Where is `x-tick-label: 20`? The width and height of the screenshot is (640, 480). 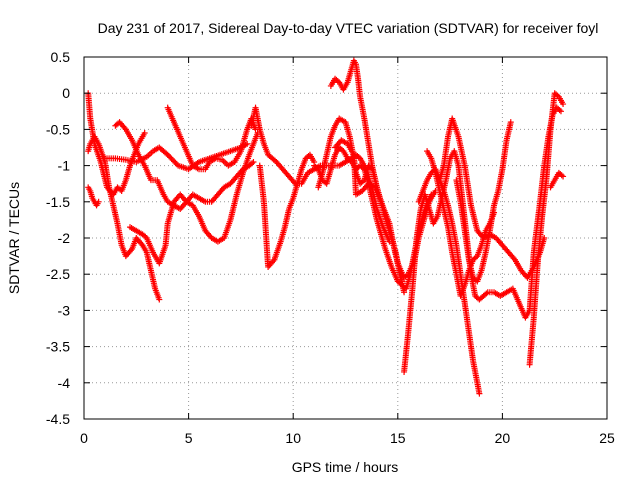 x-tick-label: 20 is located at coordinates (503, 438).